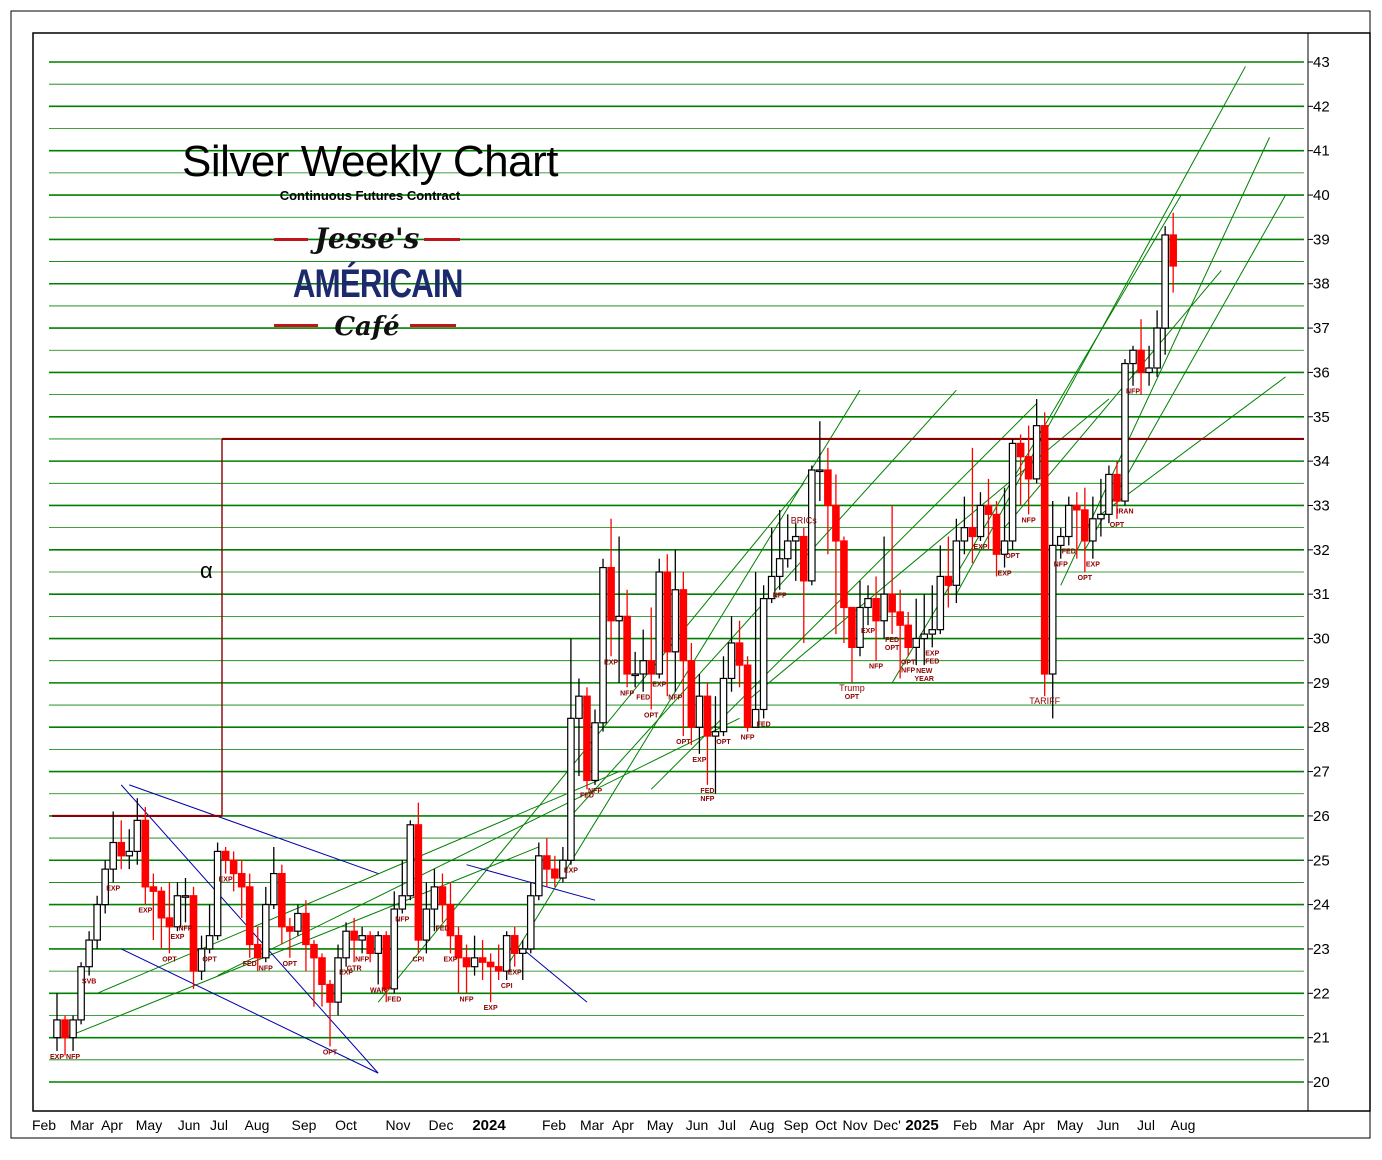 The height and width of the screenshot is (1160, 1382). What do you see at coordinates (370, 195) in the screenshot?
I see `chart-subtitle: Continuous Futures Contract` at bounding box center [370, 195].